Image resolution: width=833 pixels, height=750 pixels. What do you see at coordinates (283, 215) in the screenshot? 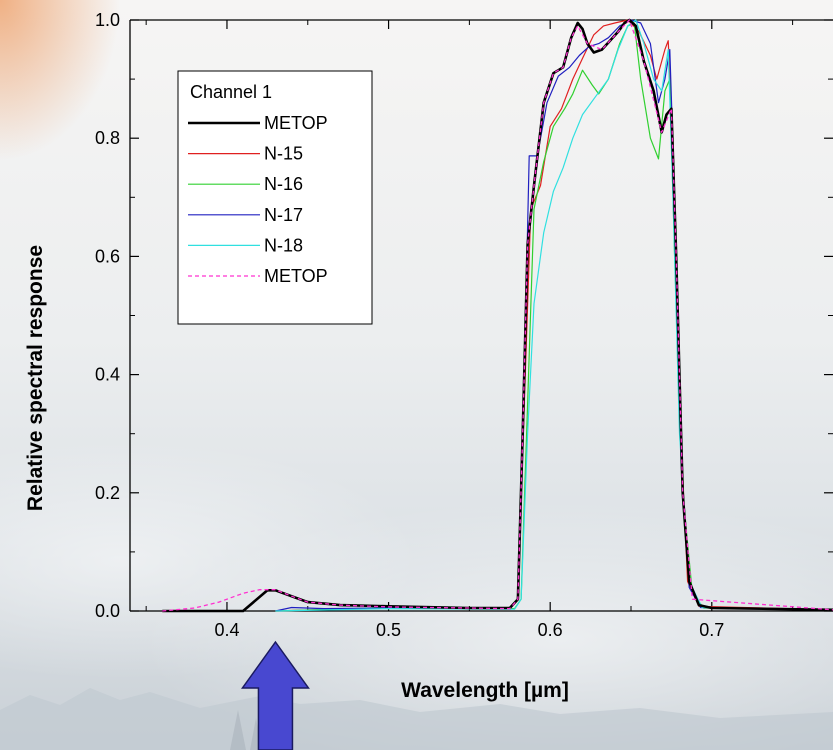
I see `legend-label: N-17` at bounding box center [283, 215].